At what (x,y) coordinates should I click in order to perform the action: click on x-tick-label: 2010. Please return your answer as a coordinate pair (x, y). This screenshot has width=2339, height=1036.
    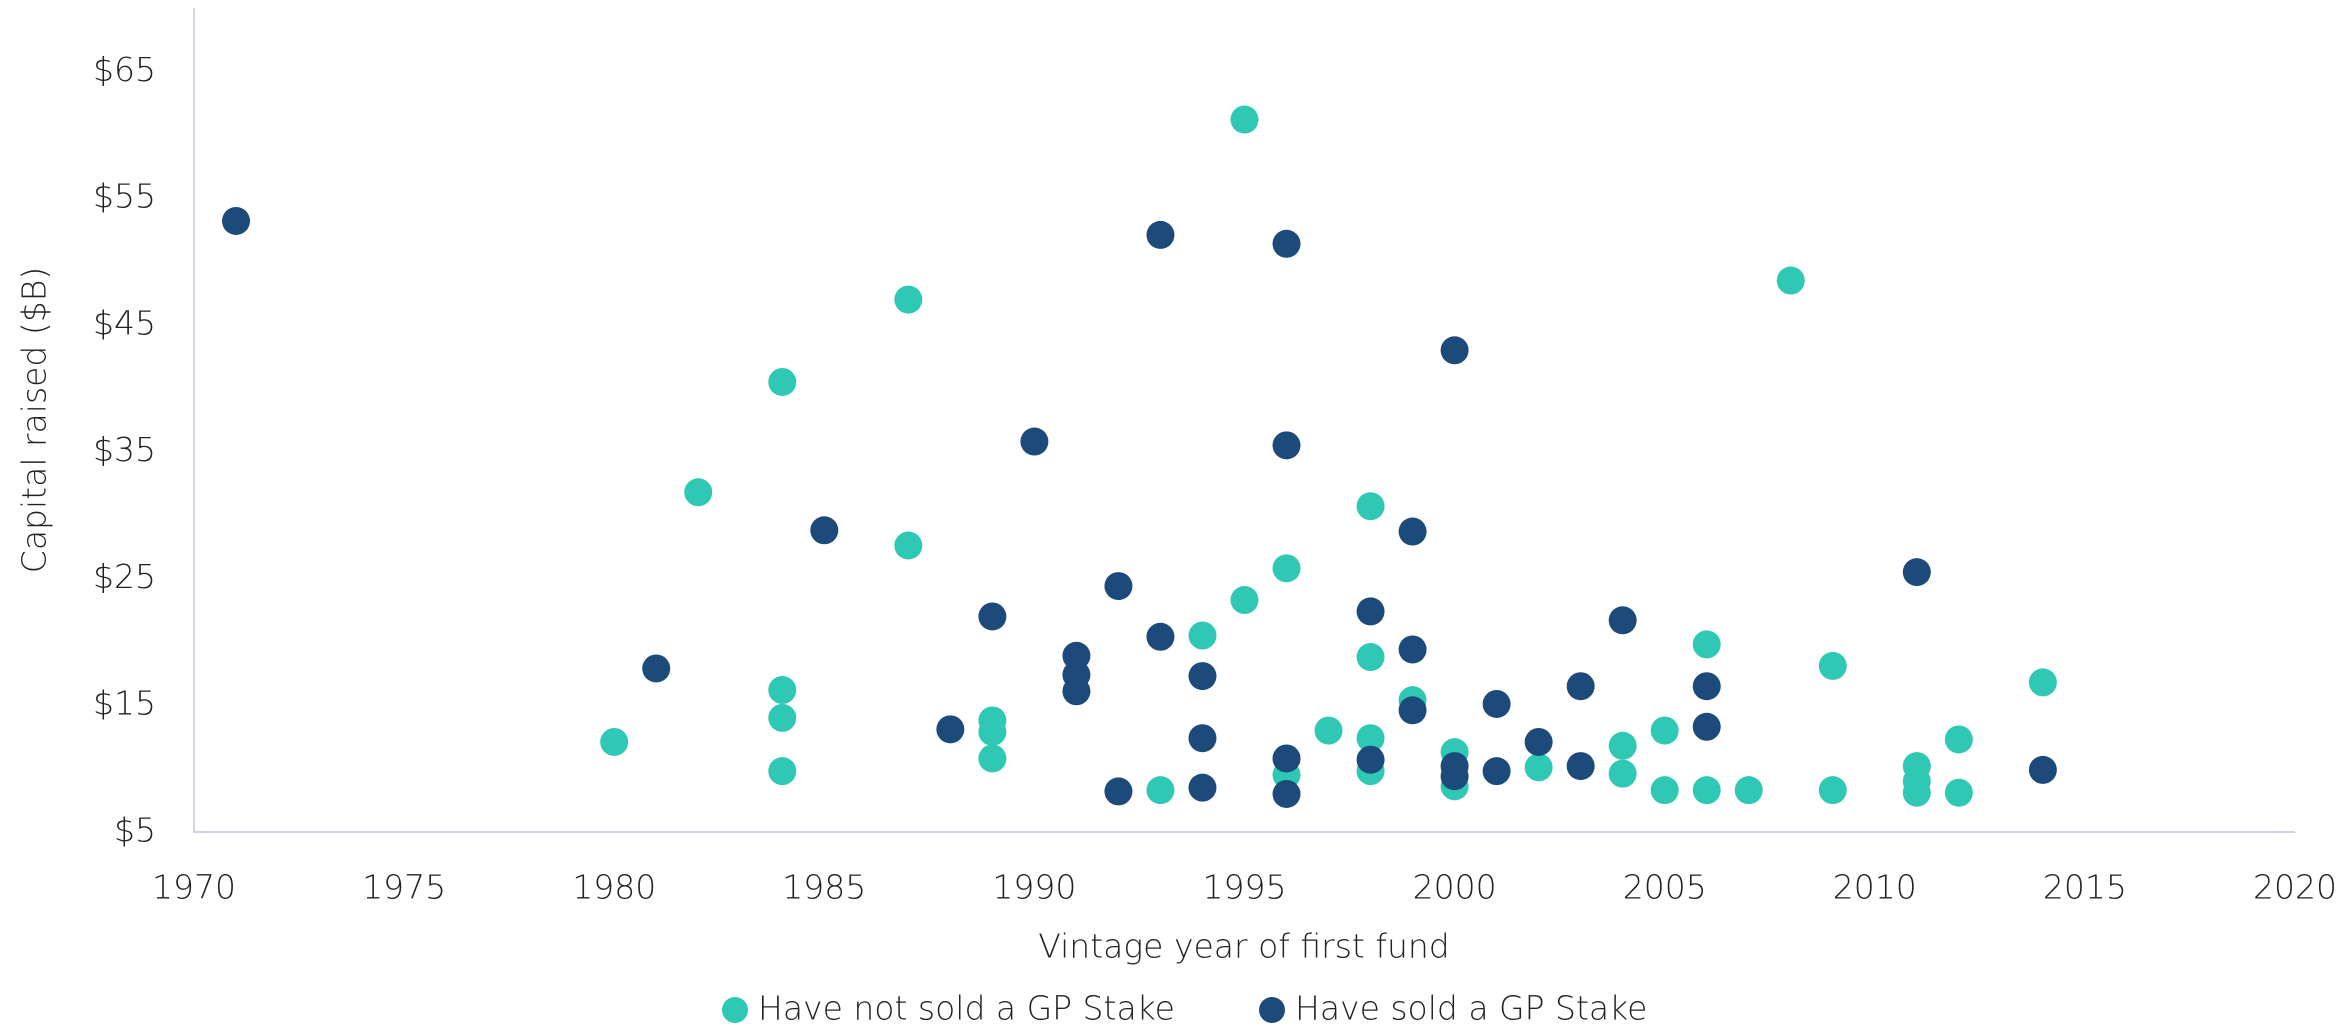
    Looking at the image, I should click on (1875, 887).